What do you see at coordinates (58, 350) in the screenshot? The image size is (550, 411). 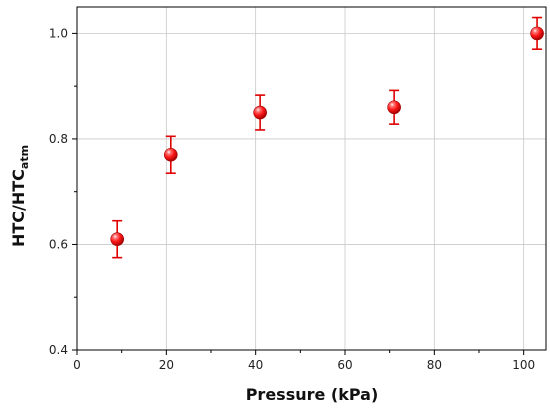 I see `y-tick-label: 0.4` at bounding box center [58, 350].